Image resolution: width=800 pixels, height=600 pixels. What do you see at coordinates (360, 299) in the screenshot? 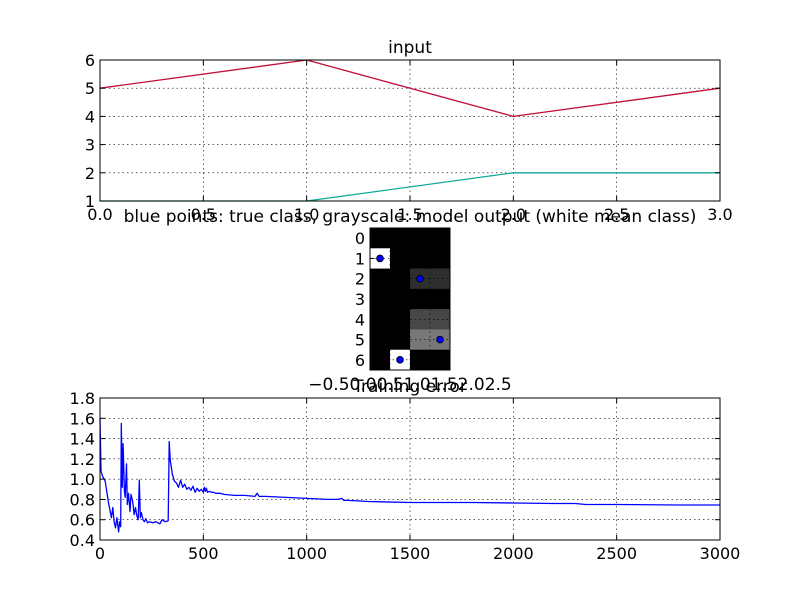
I see `heatmap-ytick-label: 3` at bounding box center [360, 299].